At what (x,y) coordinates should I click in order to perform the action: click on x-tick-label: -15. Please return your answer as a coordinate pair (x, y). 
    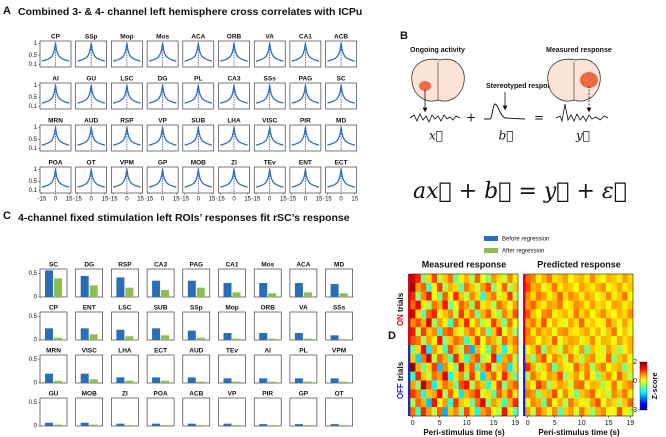
    Looking at the image, I should click on (291, 200).